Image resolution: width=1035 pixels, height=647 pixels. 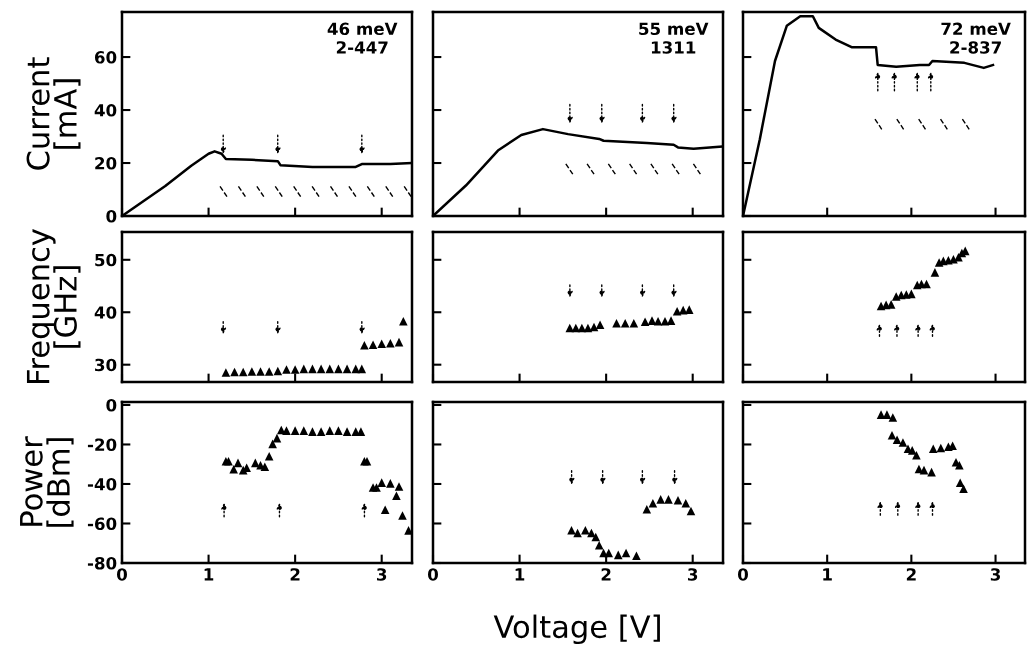 I want to click on y-tick-label: -40, so click(x=102, y=484).